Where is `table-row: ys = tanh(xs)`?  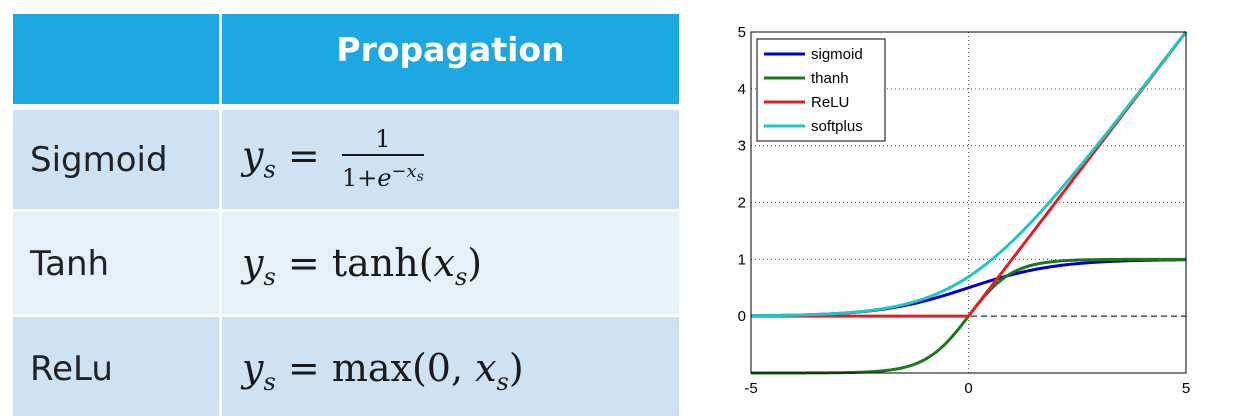
table-row: ys = tanh(xs) is located at coordinates (450, 263).